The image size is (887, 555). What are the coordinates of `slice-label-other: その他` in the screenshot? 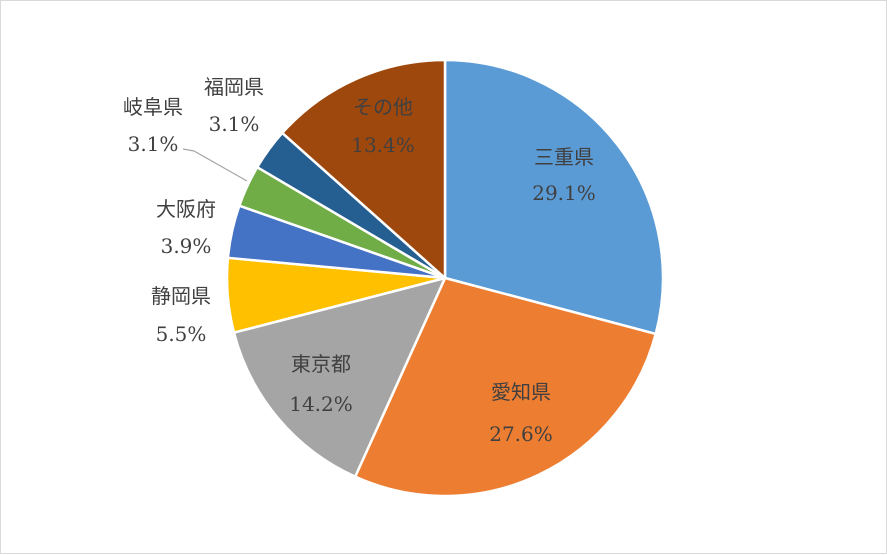 It's located at (383, 107).